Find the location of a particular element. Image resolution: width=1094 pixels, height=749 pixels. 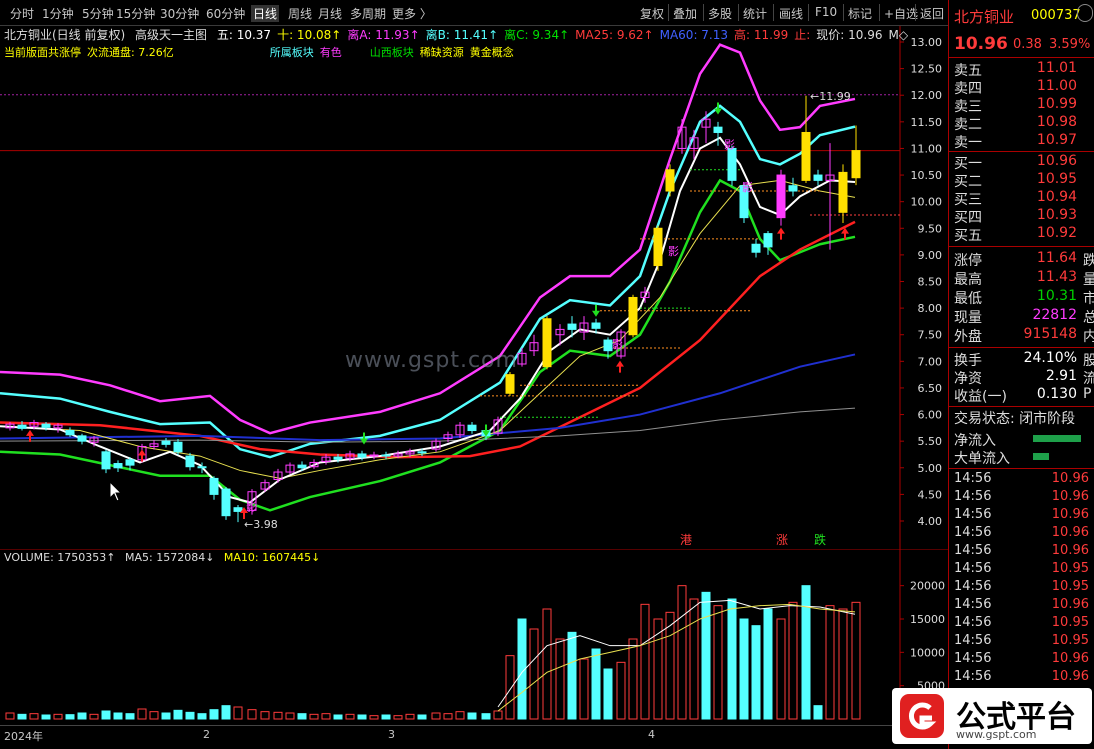

period-tab-8: 月线 is located at coordinates (330, 14).